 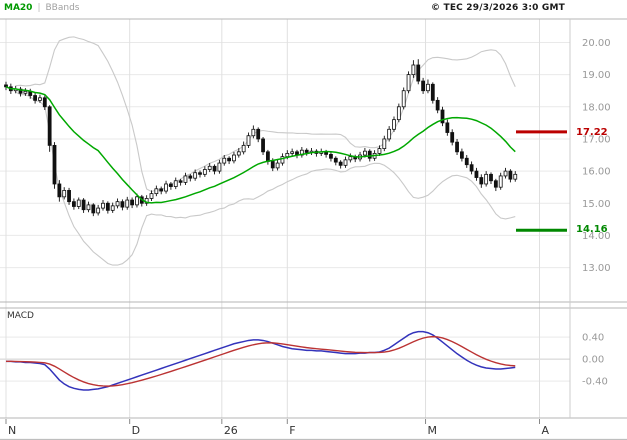 I want to click on axis-tick-label: D, so click(x=136, y=430).